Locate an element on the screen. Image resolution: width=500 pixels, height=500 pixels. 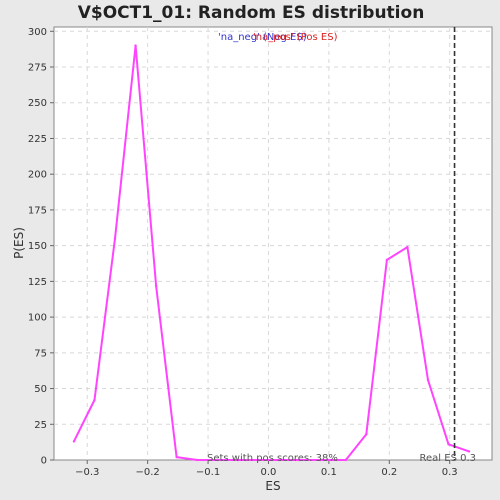
y-axis-label: P(ES) is located at coordinates (19, 243).